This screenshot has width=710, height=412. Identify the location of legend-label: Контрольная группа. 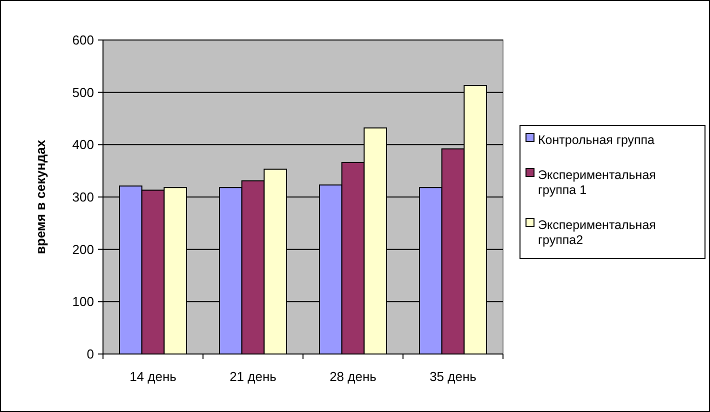
(596, 139).